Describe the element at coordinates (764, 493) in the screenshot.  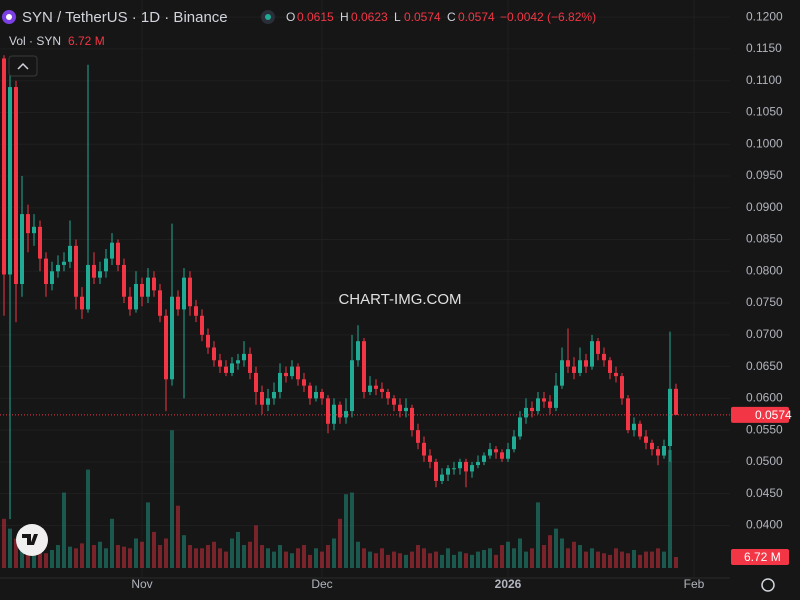
I see `y-tick-label: 0.0450` at that location.